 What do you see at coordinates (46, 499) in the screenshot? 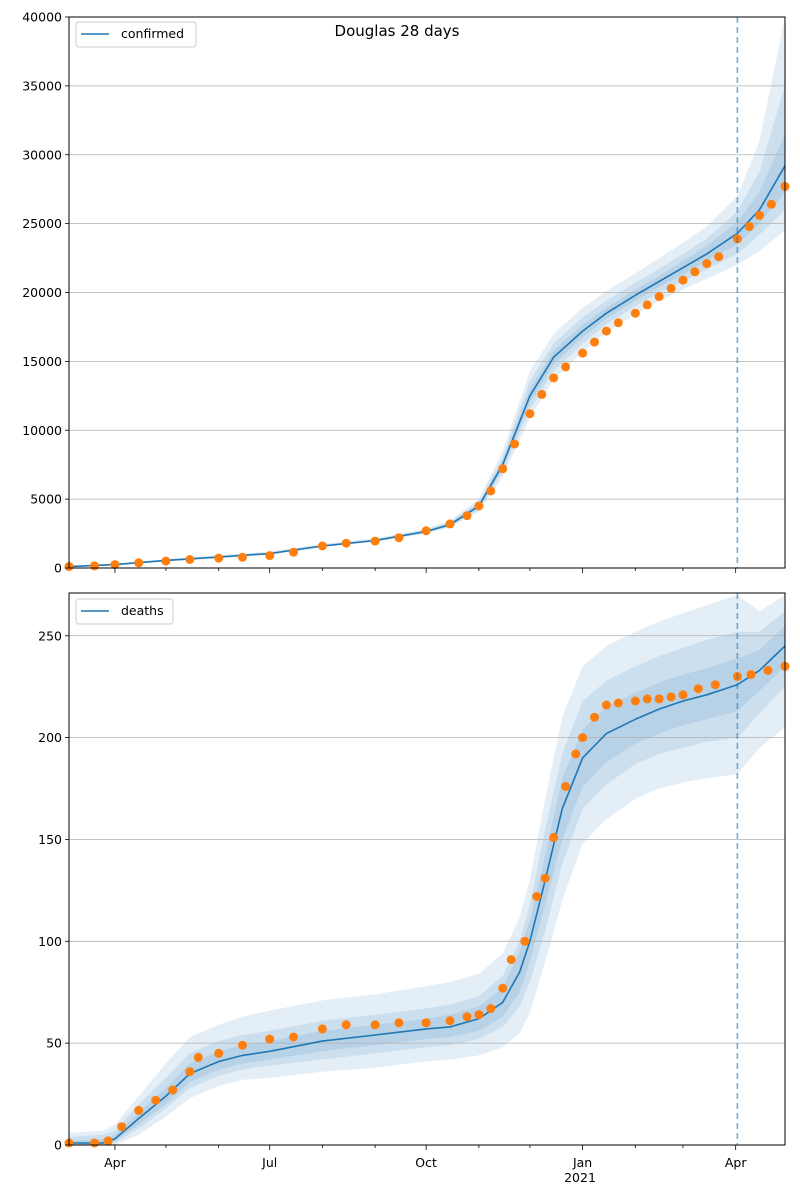
I see `confirmed-y-tick-label-5000: 5000` at bounding box center [46, 499].